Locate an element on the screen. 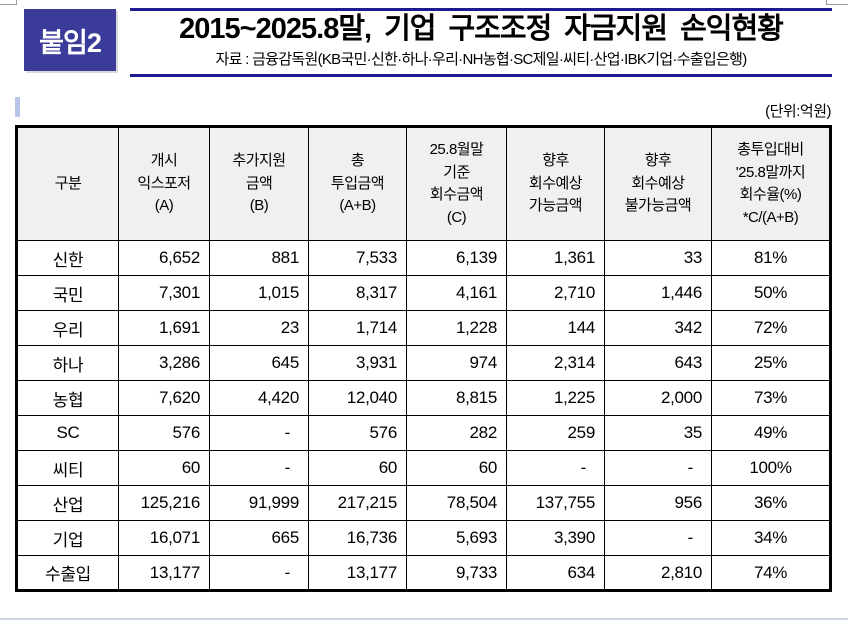  value-cell: 74% is located at coordinates (771, 573).